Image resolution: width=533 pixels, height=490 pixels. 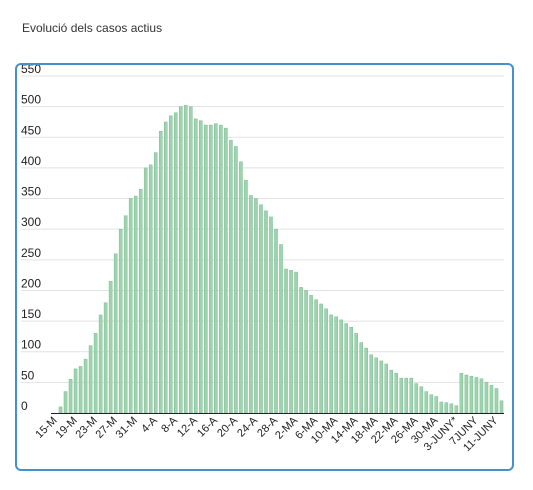 I want to click on x-tick-label: 20-A, so click(x=227, y=426).